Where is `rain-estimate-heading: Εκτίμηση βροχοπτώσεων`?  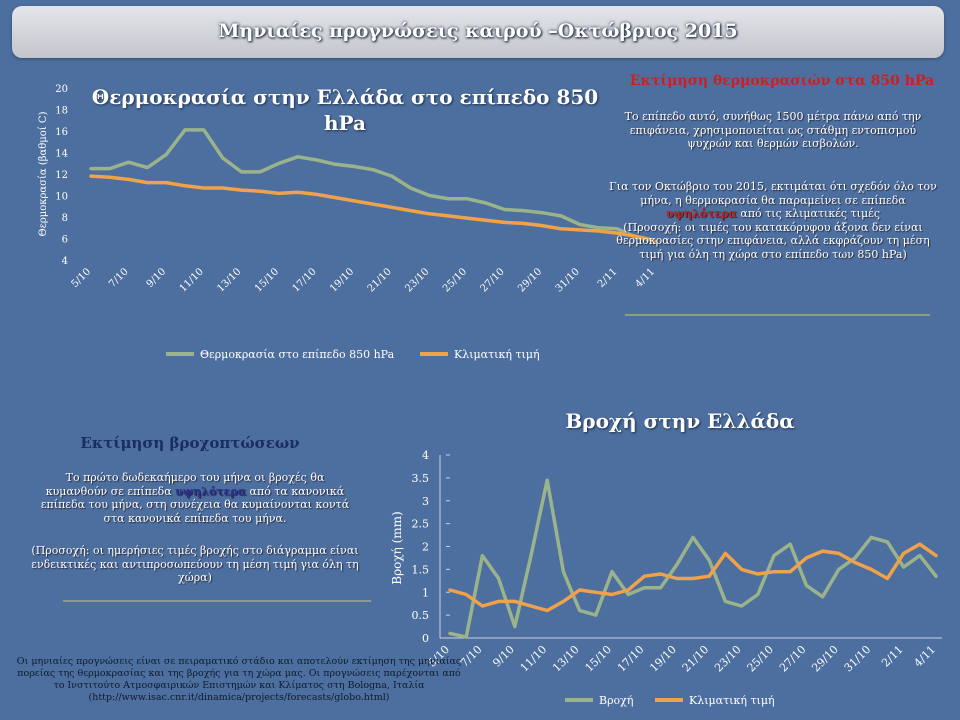 rain-estimate-heading: Εκτίμηση βροχοπτώσεων is located at coordinates (190, 443).